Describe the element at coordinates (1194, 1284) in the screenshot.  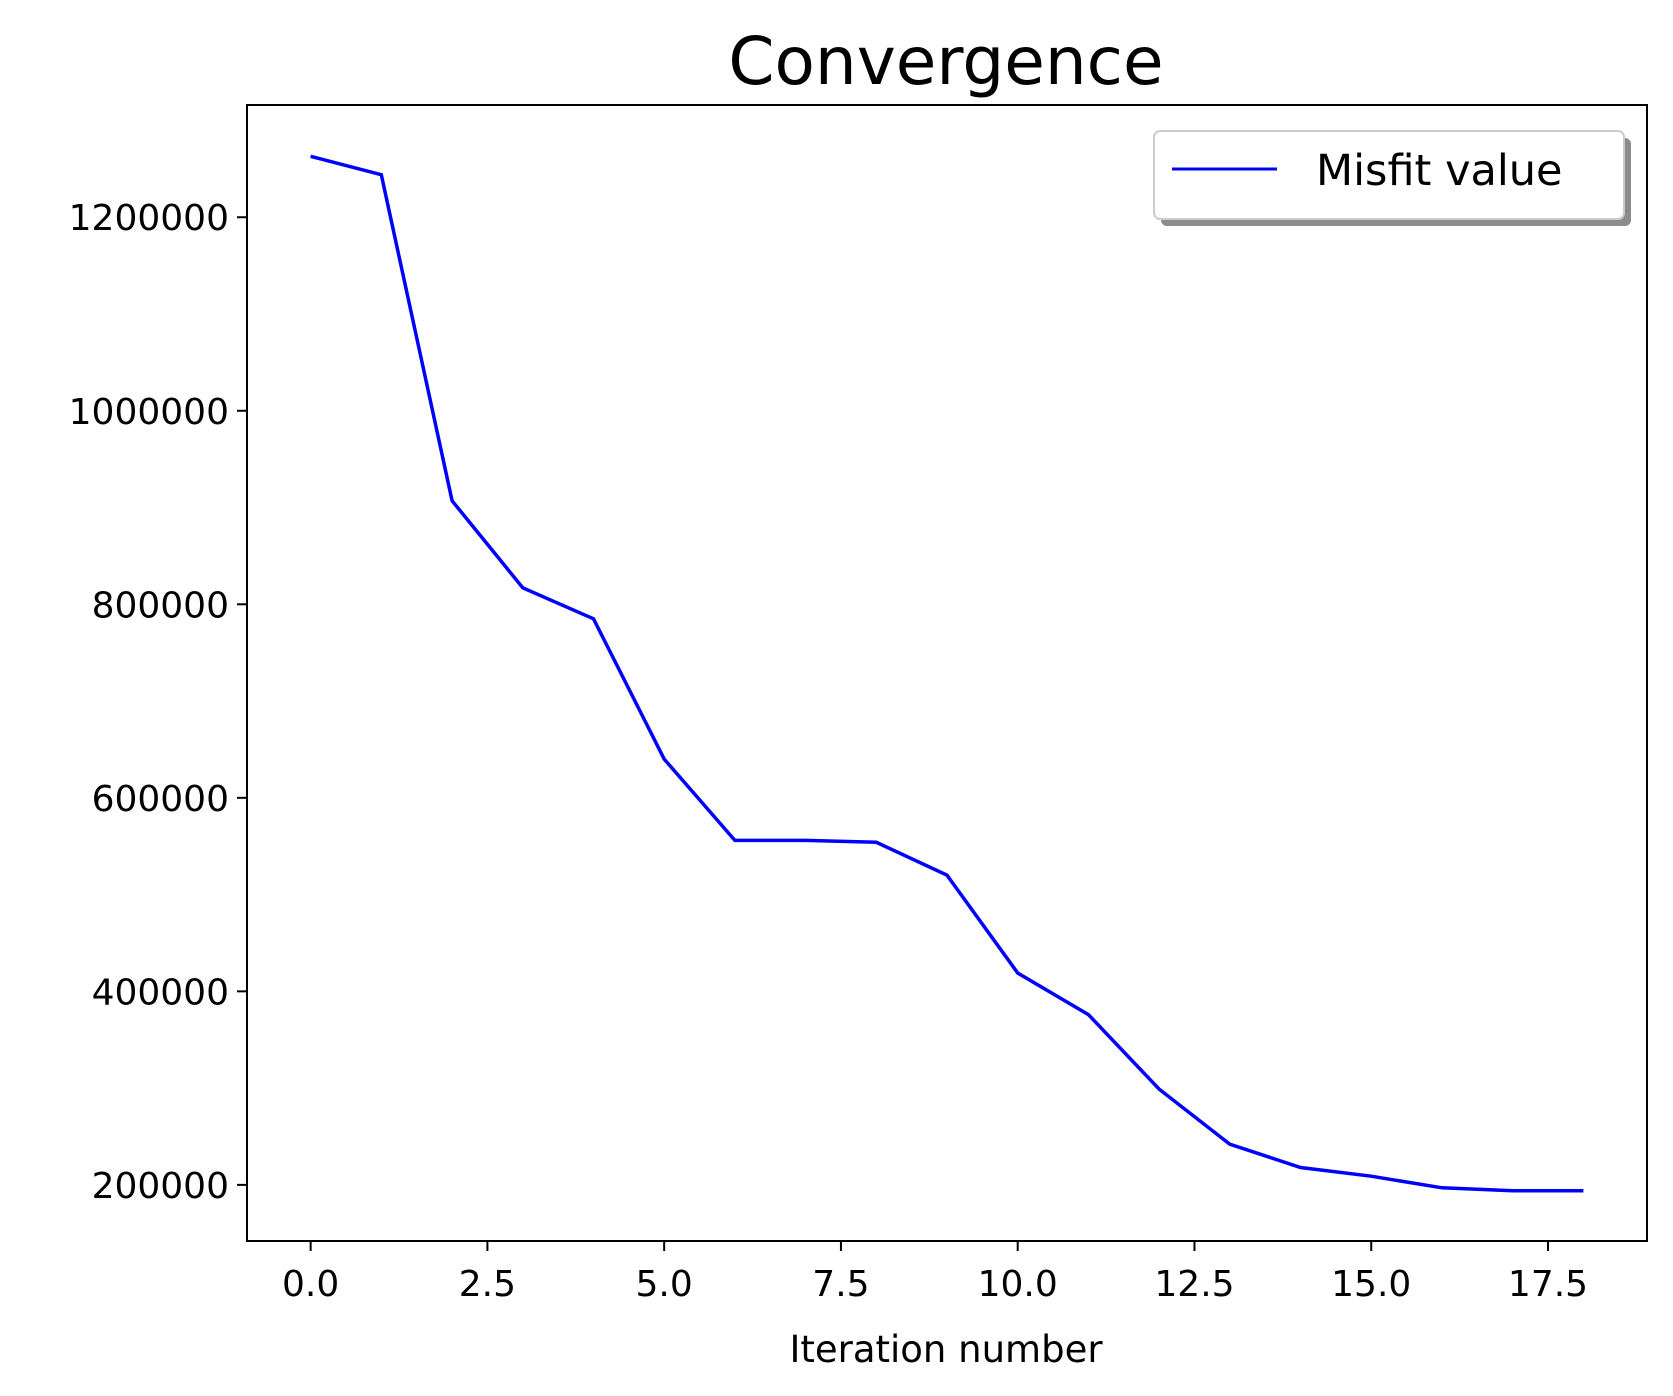
I see `x-tick-label: 12.5` at that location.